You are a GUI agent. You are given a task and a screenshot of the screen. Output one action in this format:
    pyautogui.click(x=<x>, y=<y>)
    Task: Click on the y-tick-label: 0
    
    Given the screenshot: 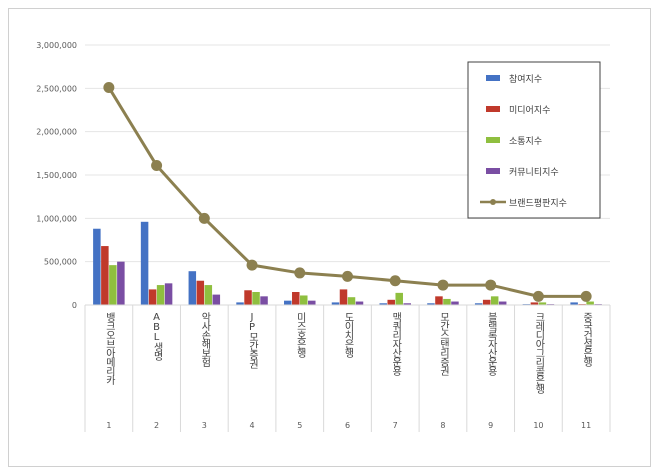 What is the action you would take?
    pyautogui.click(x=74, y=305)
    